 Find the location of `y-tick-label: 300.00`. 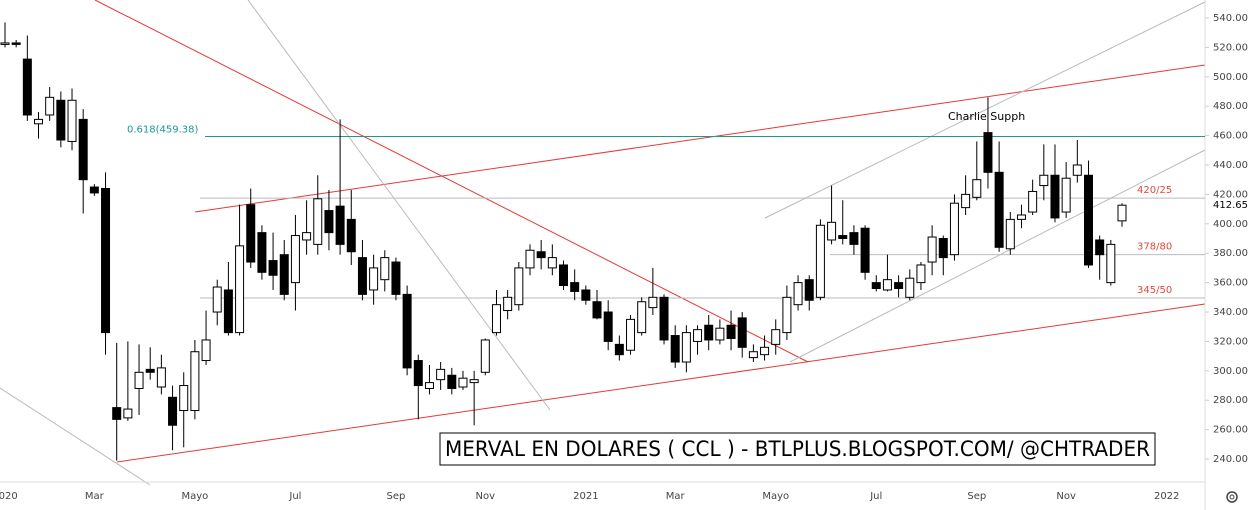

y-tick-label: 300.00 is located at coordinates (1230, 371).